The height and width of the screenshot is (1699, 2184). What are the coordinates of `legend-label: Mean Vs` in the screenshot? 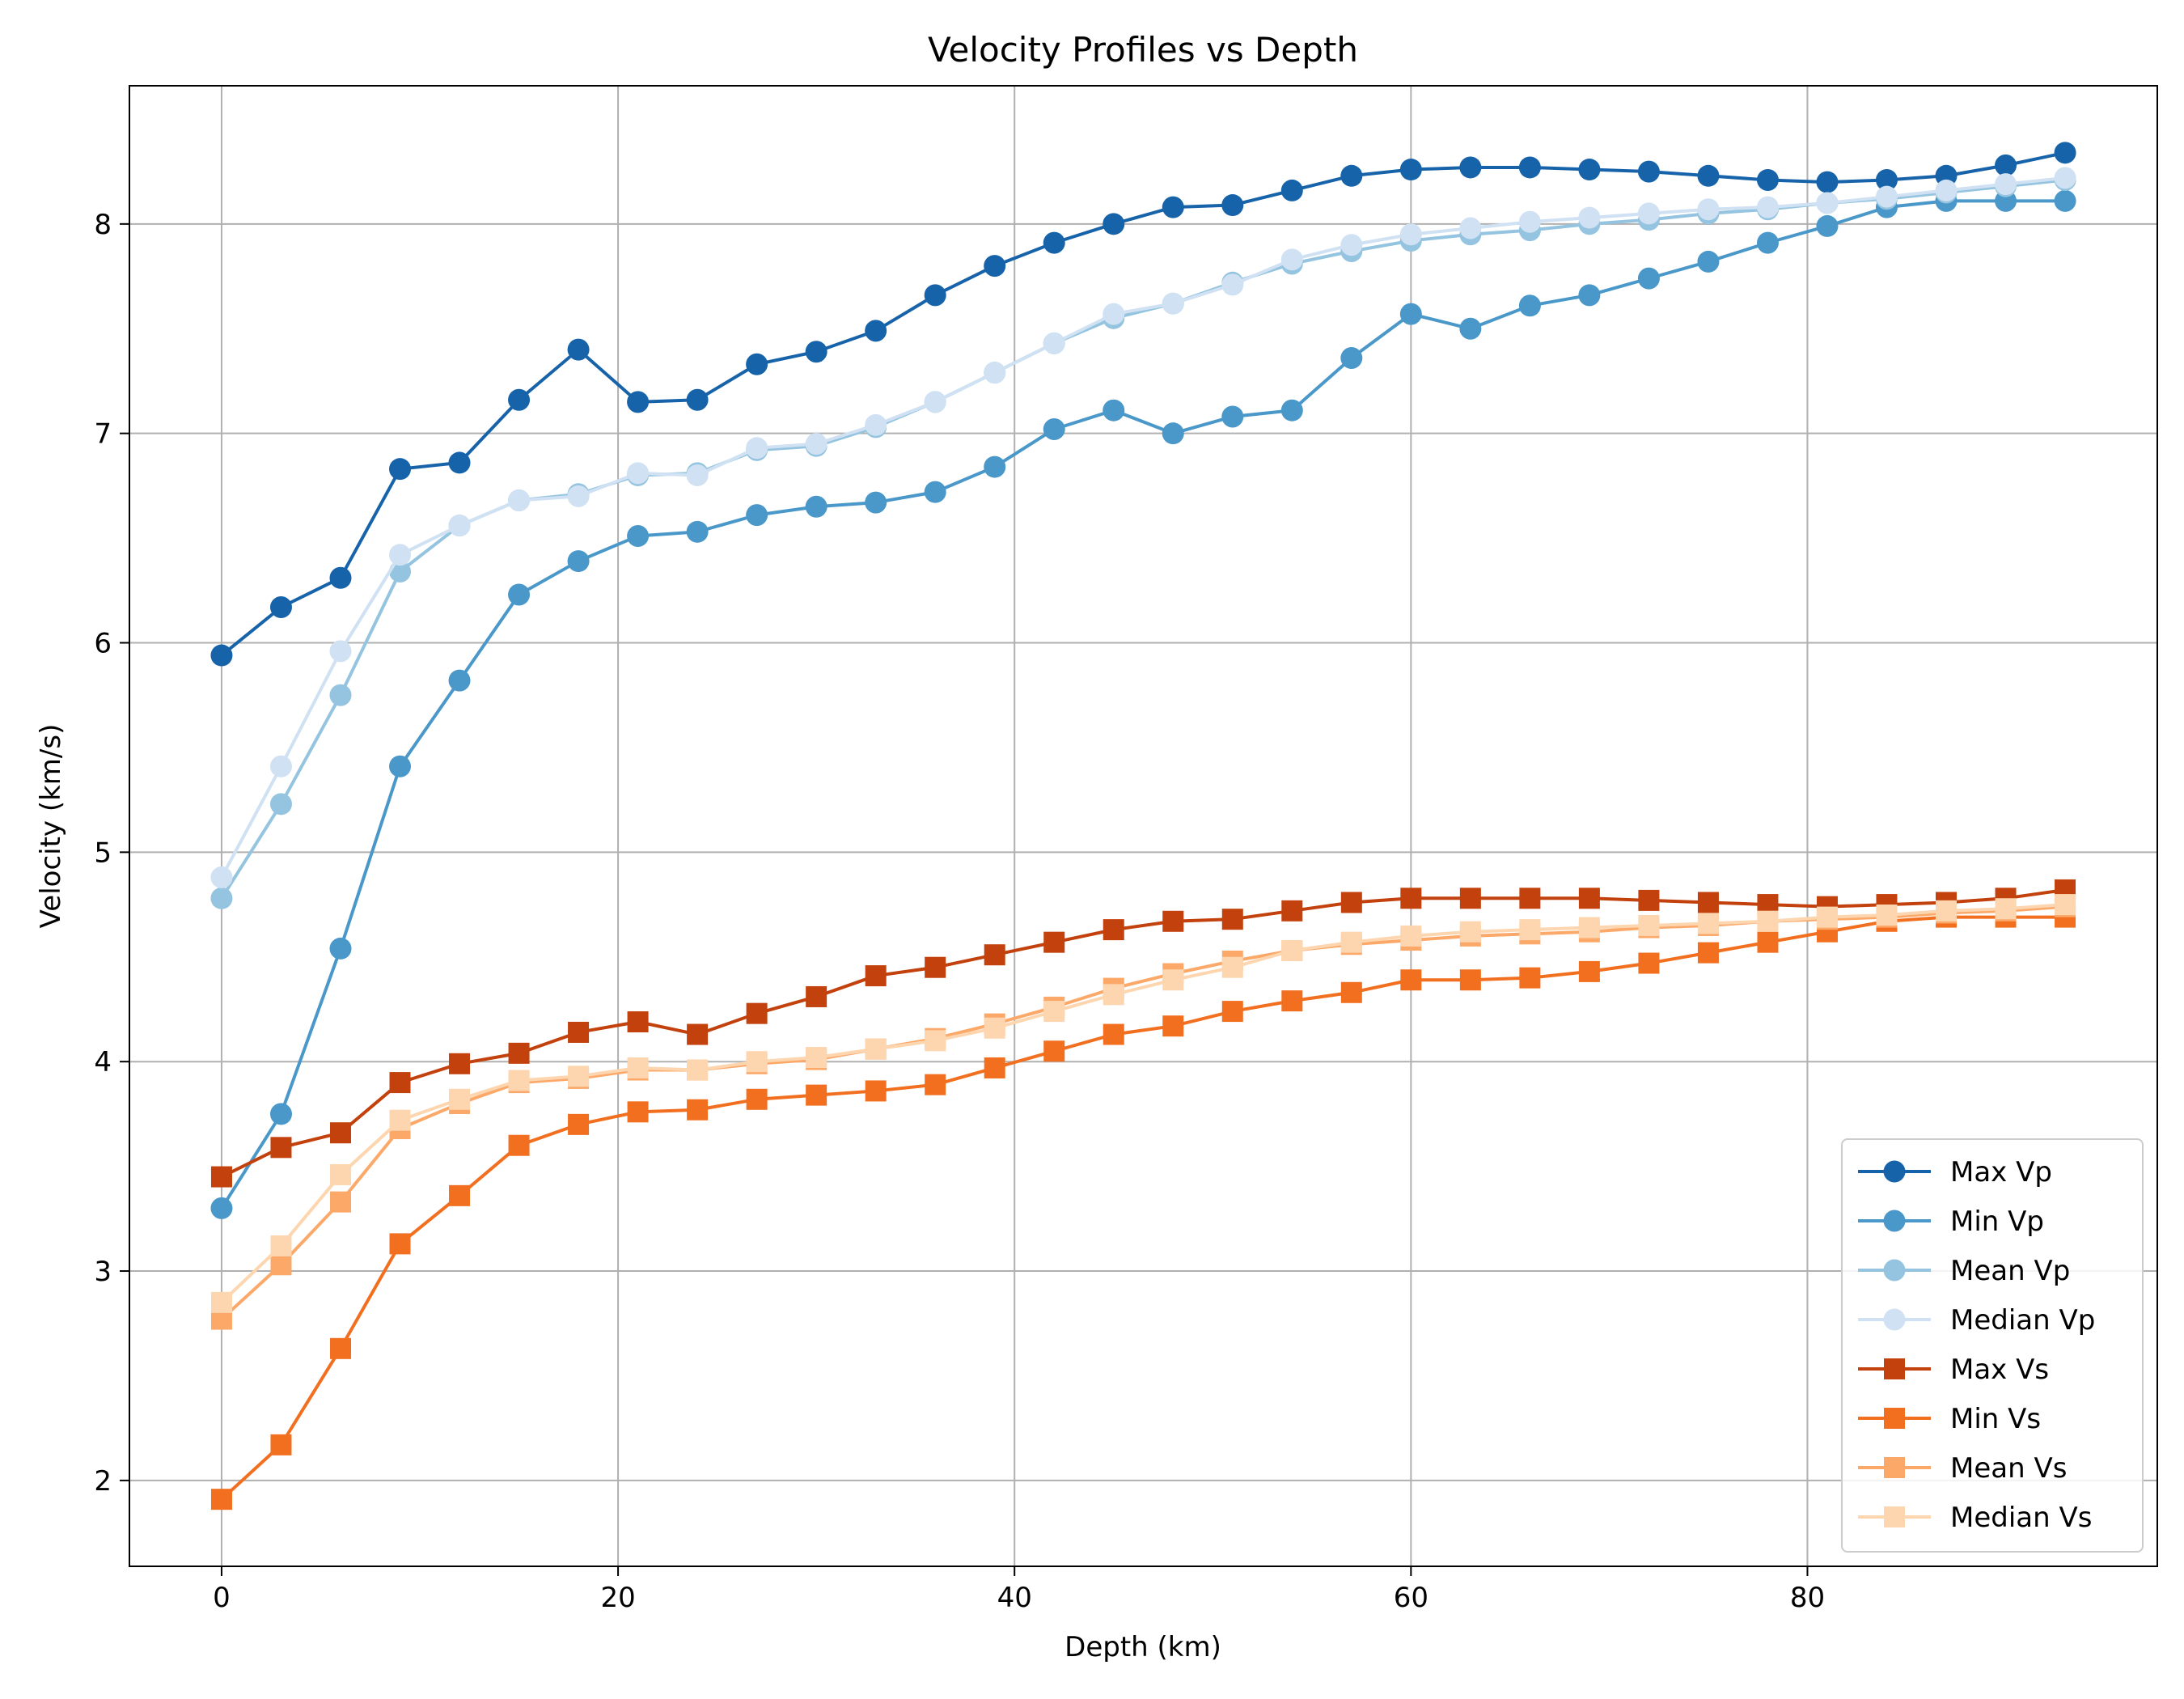 It's located at (2008, 1468).